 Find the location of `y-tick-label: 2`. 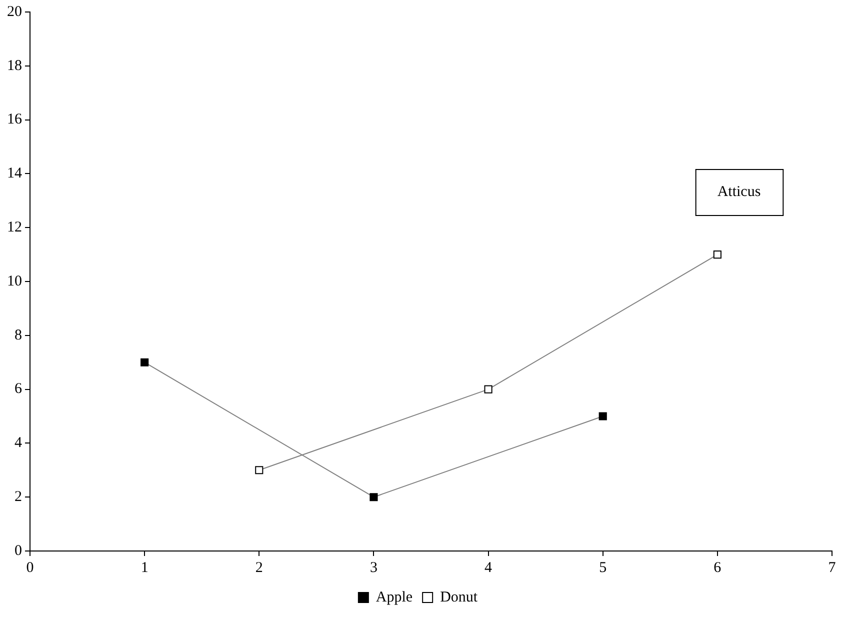

y-tick-label: 2 is located at coordinates (18, 497).